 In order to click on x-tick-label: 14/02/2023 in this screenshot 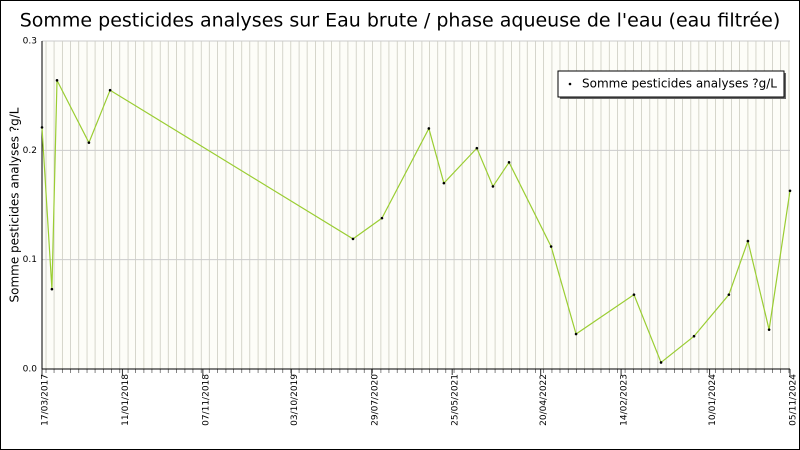, I will do `click(625, 400)`.